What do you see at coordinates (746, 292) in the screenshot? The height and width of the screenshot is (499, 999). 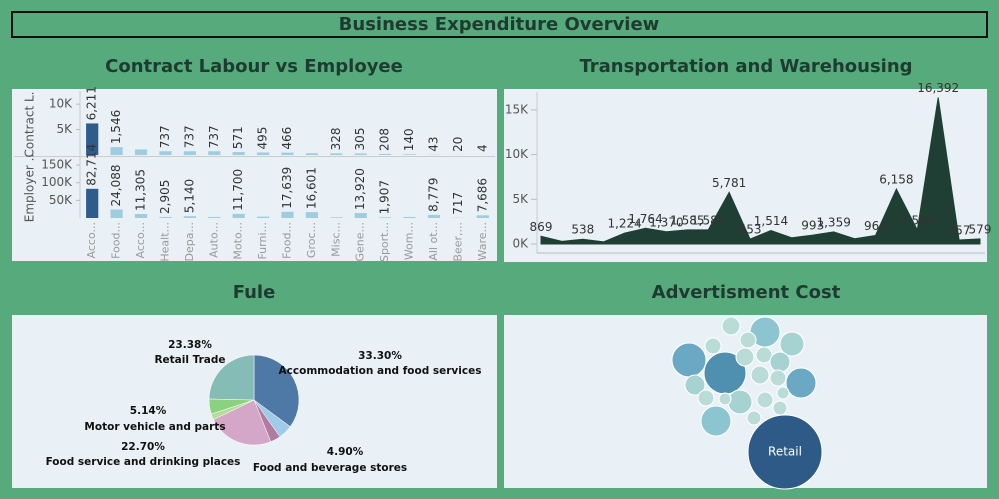 I see `chart-title: Advertisment Cost` at bounding box center [746, 292].